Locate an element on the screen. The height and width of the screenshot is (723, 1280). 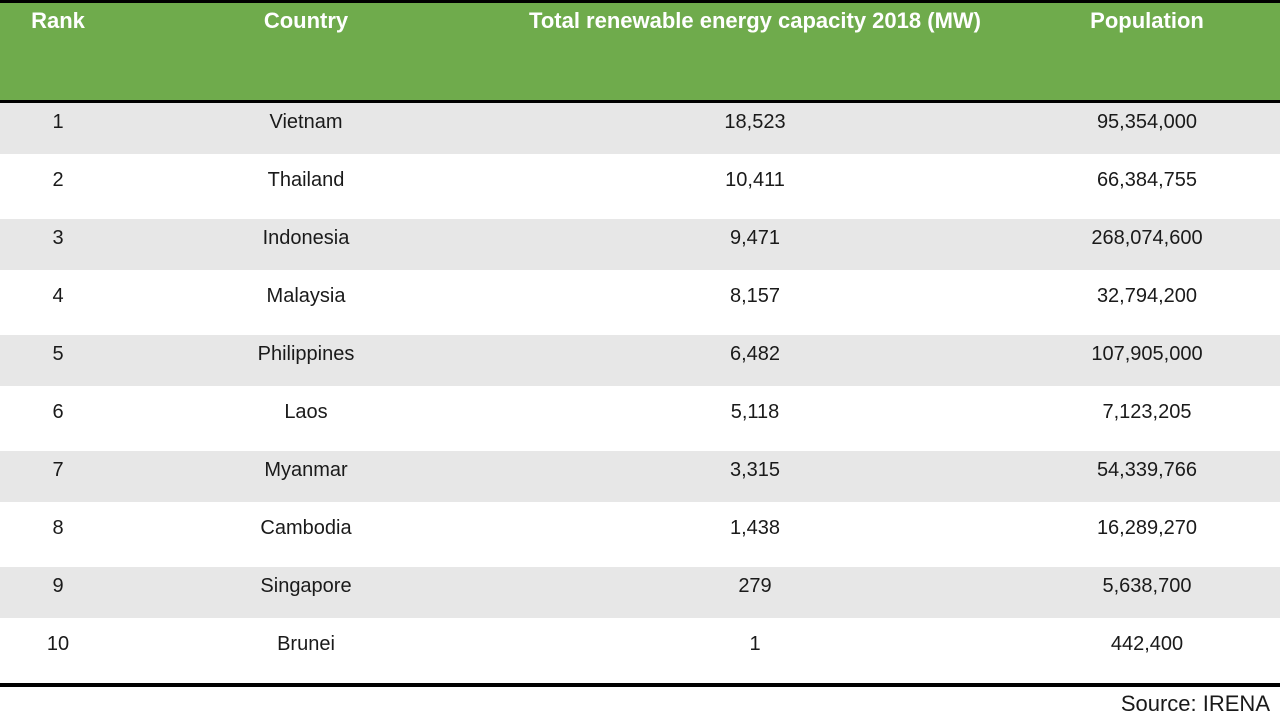
cell-capacity: 5,118 is located at coordinates (755, 420).